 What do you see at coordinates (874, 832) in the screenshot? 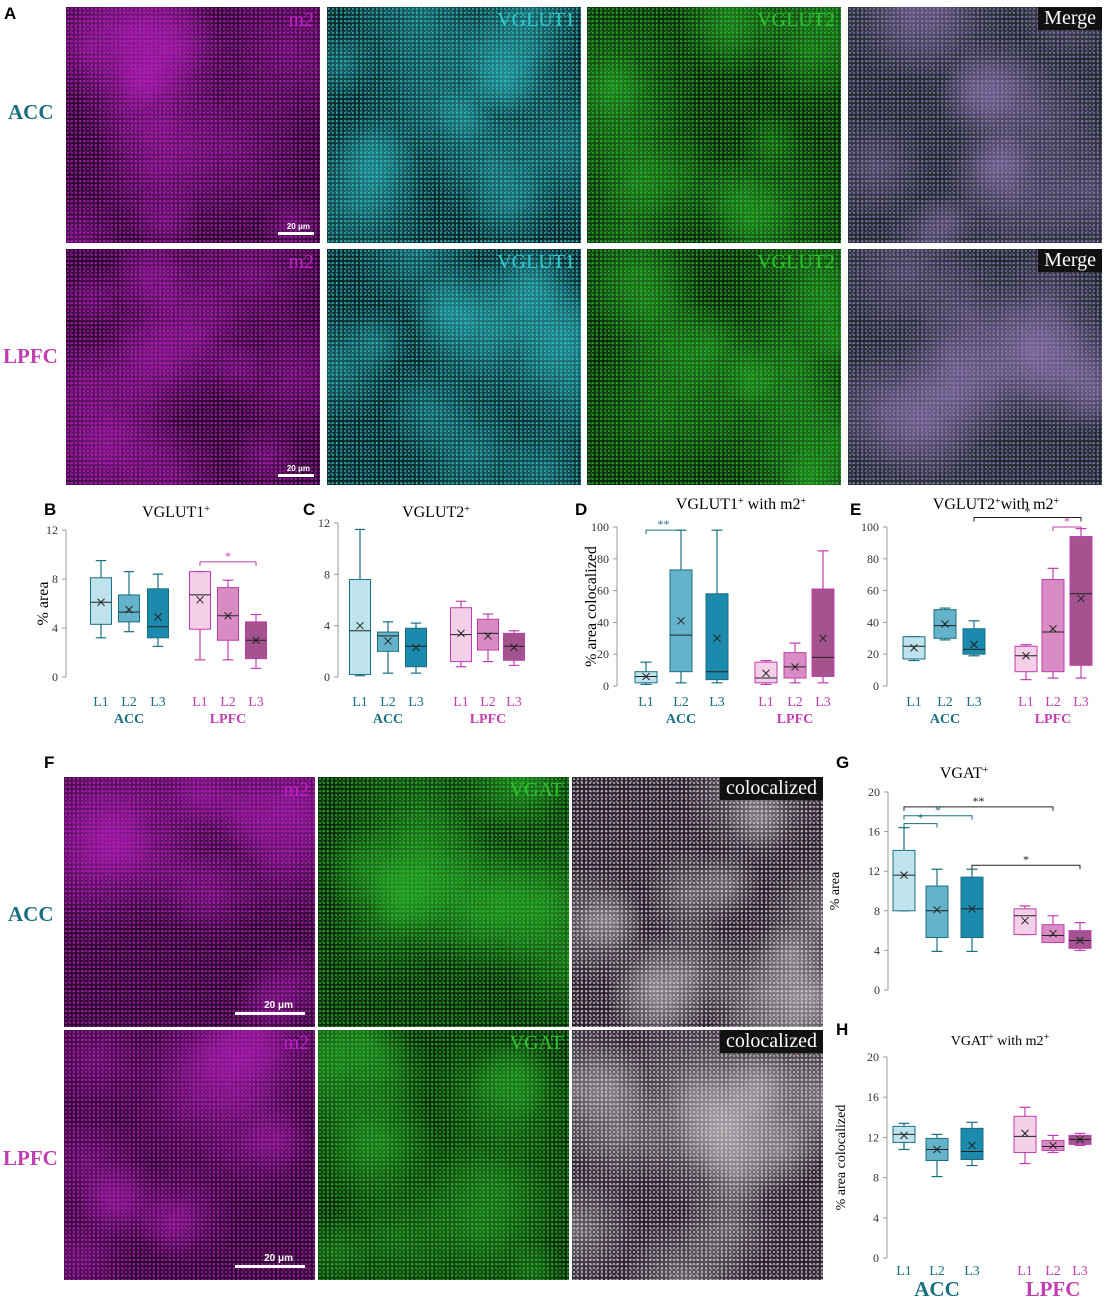
I see `y-tick-label: 16` at bounding box center [874, 832].